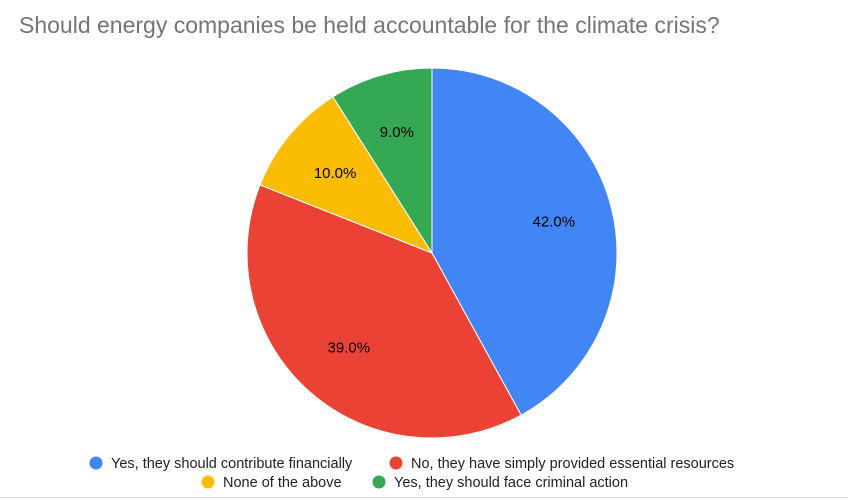 The image size is (848, 500). I want to click on legend-item-0: Yes, they should contribute financially, so click(221, 464).